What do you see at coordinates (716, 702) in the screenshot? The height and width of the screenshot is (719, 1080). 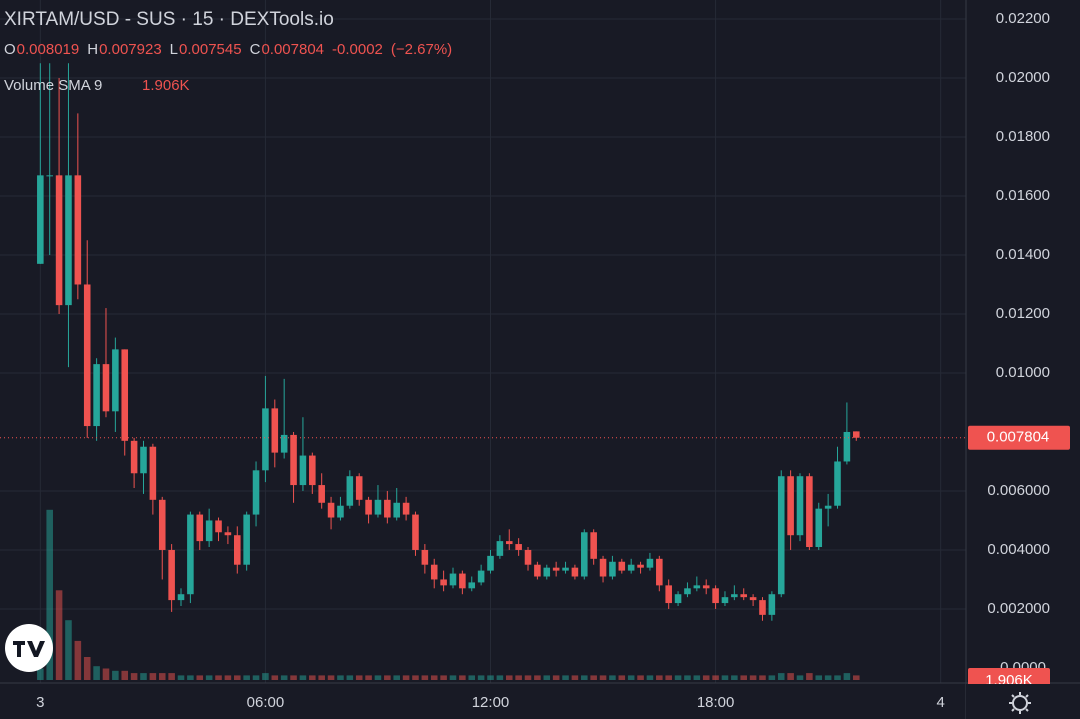 I see `x-tick-label: 18:00` at bounding box center [716, 702].